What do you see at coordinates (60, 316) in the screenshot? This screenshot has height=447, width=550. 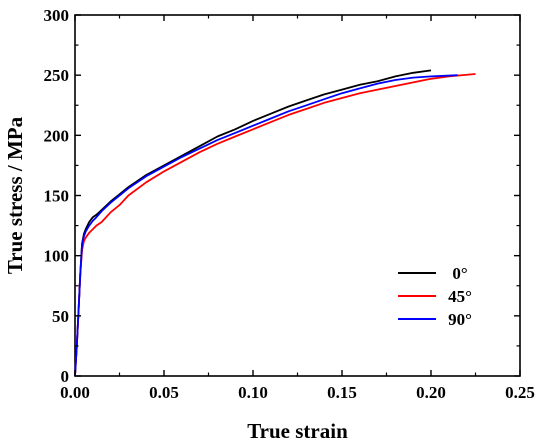 I see `y-tick-label: 50` at bounding box center [60, 316].